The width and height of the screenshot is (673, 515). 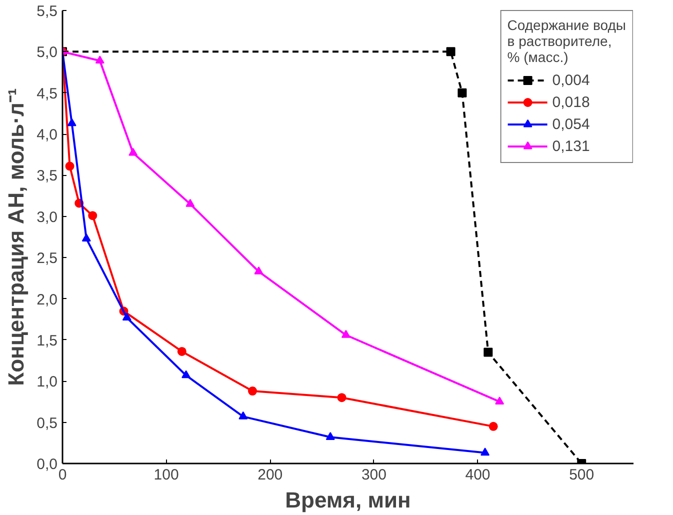 What do you see at coordinates (571, 80) in the screenshot?
I see `legend-label: 0,004` at bounding box center [571, 80].